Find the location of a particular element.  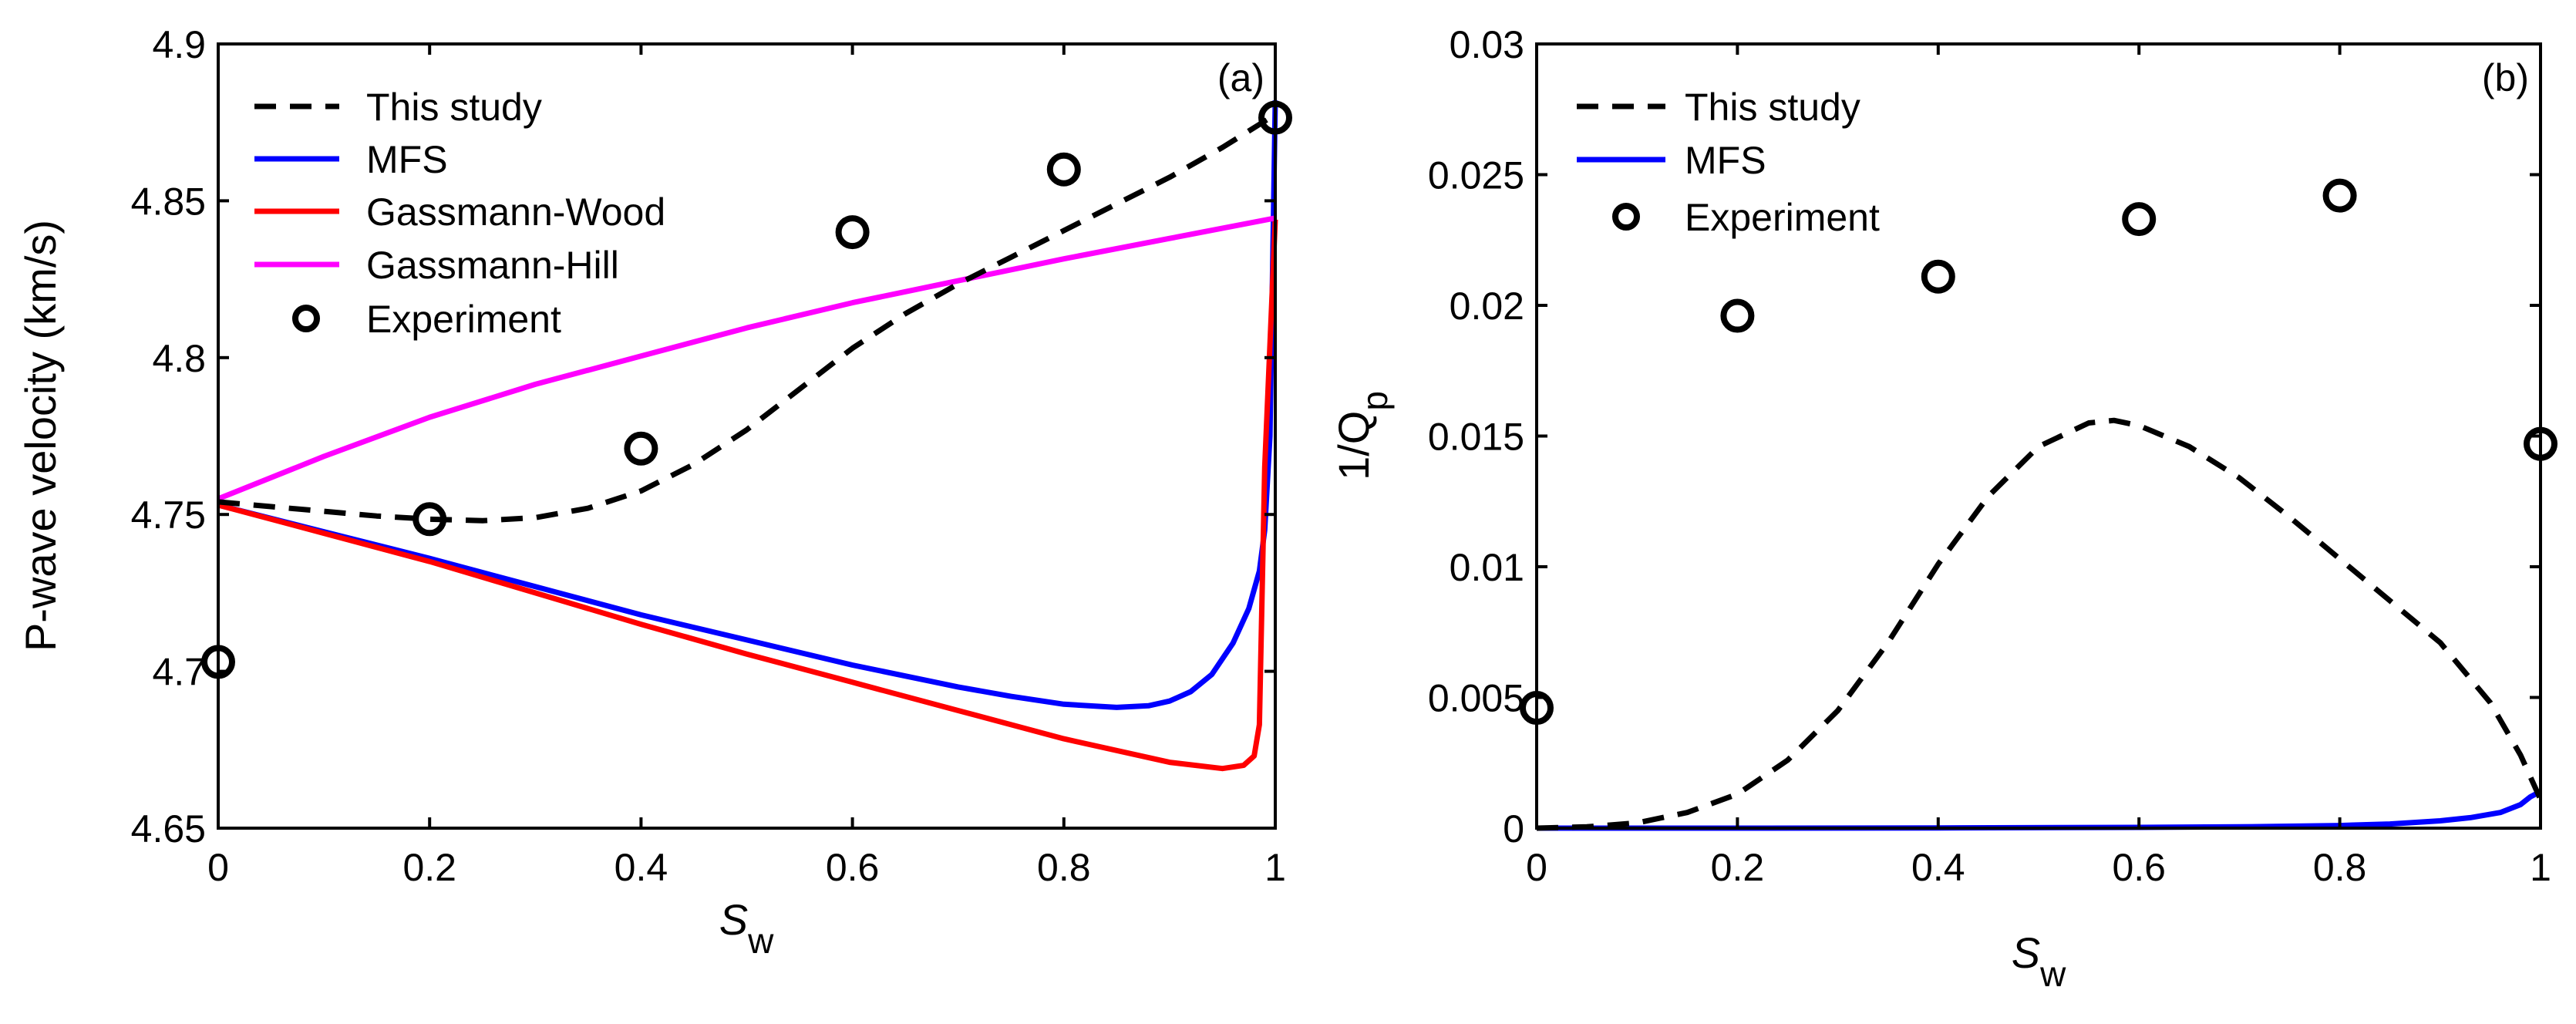

panel-a-xtick-label: 1 is located at coordinates (1275, 867).